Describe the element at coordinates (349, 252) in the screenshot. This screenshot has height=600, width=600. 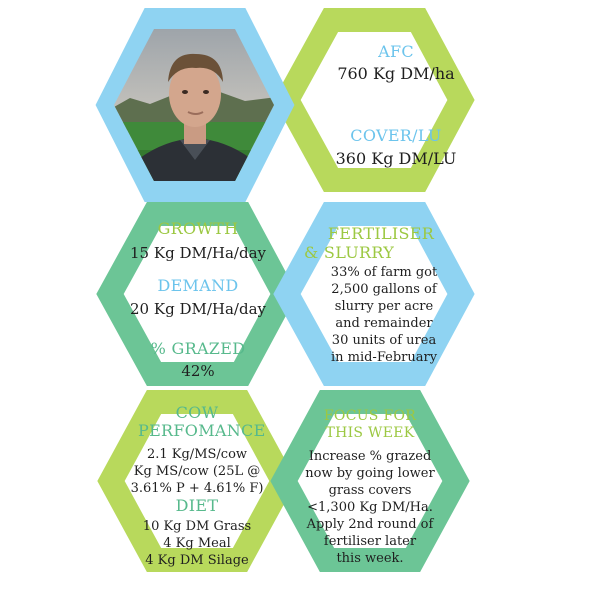
I see `fertiliser-label-line2: & SLURRY` at that location.